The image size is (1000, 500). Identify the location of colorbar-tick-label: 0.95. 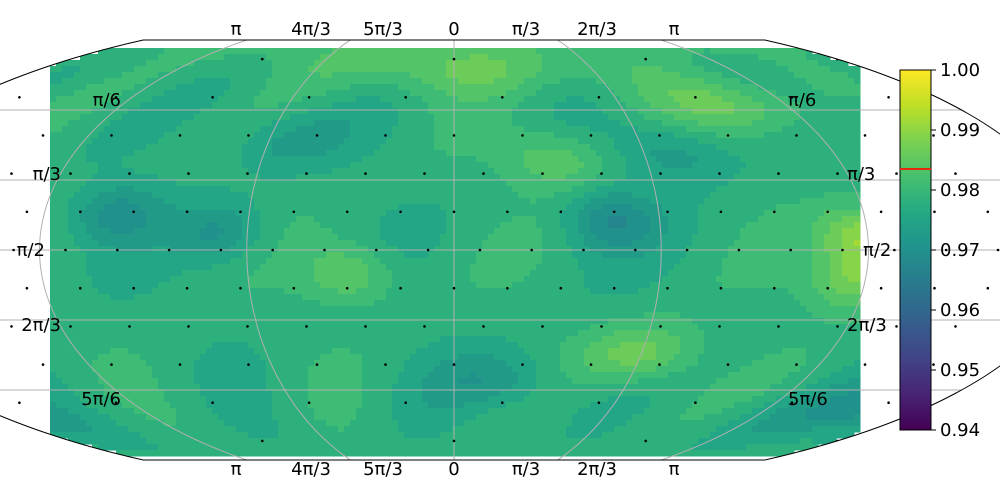
(960, 370).